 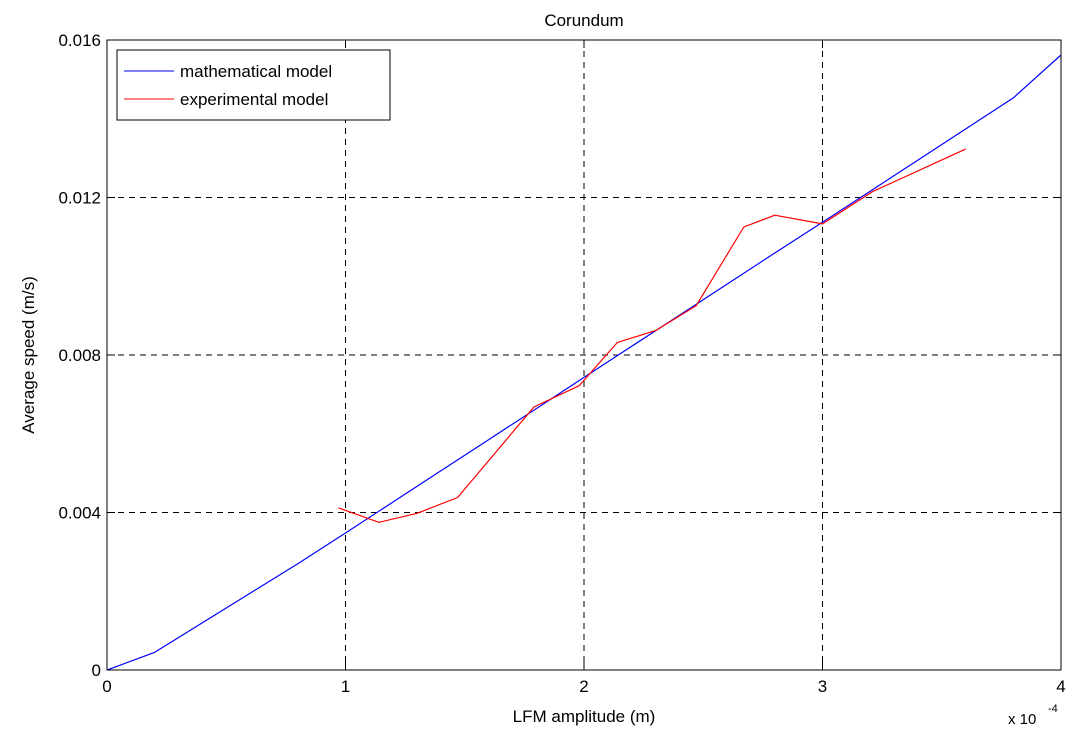 I want to click on y-axis-label: Average speed (m/s), so click(x=28, y=354).